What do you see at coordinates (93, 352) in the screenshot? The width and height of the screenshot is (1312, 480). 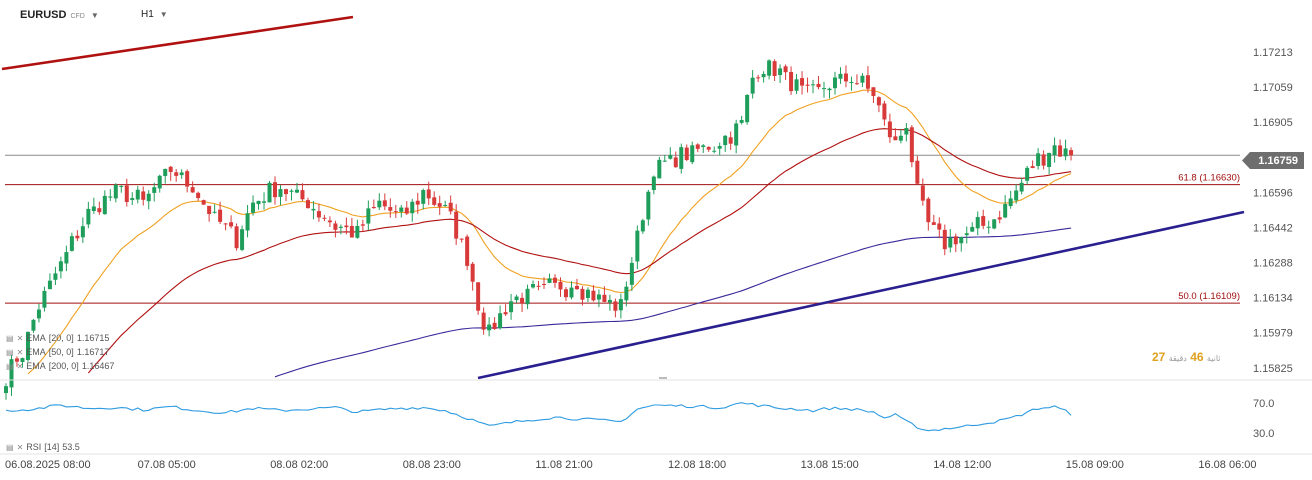 I see `indicator-value: 1.16717` at bounding box center [93, 352].